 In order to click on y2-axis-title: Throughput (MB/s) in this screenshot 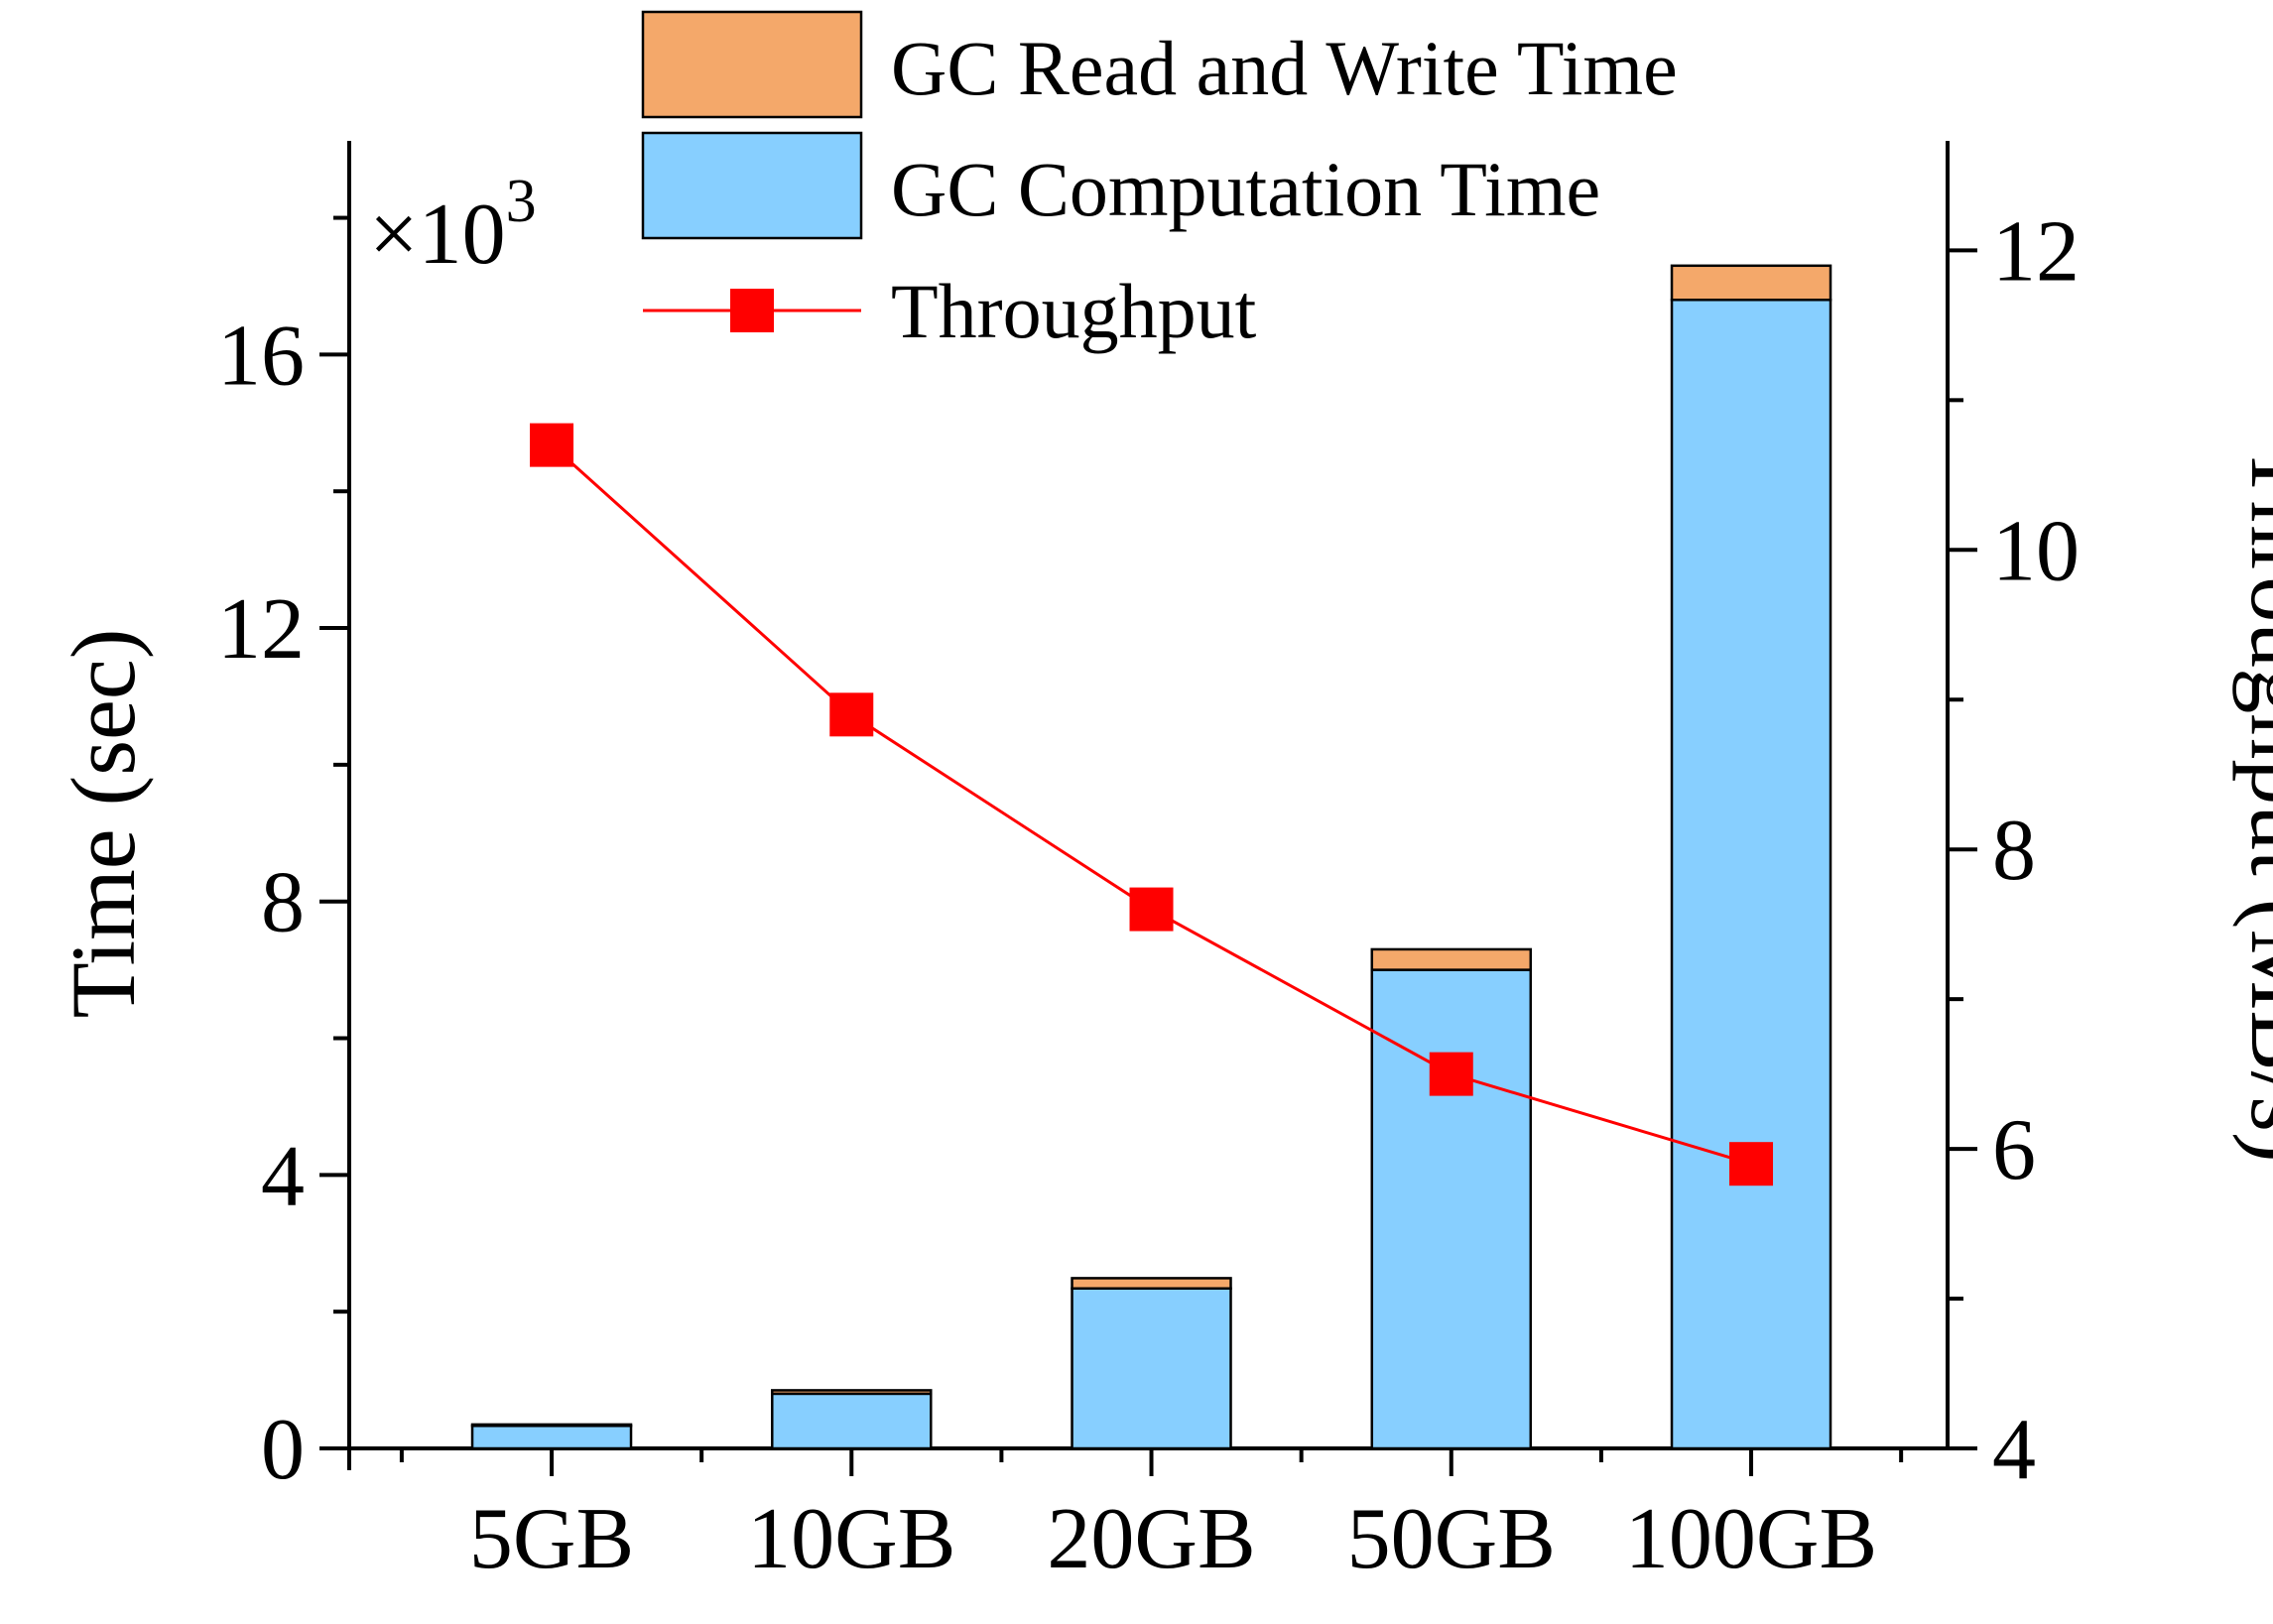, I will do `click(2252, 803)`.